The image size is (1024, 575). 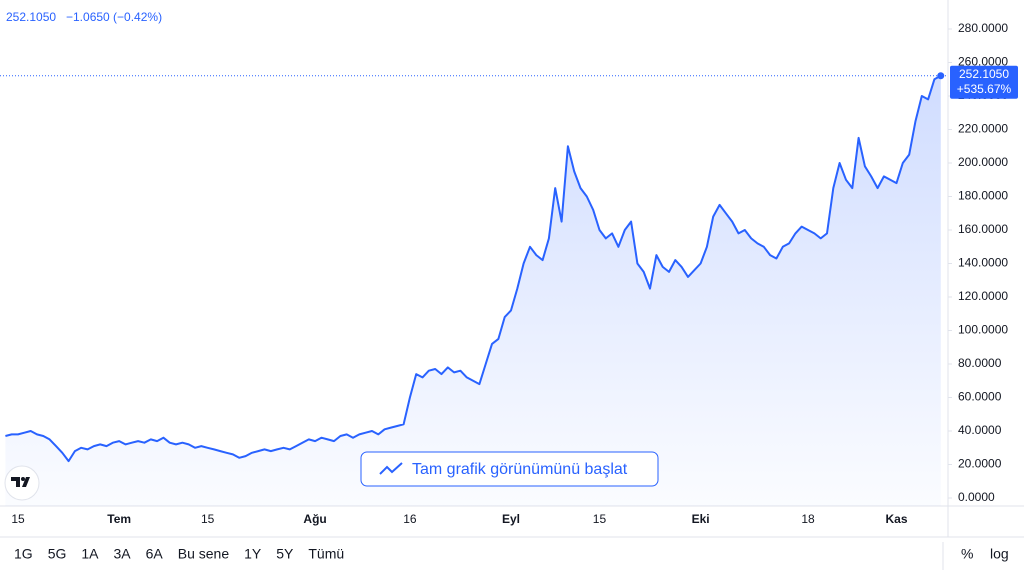 I want to click on y-tick-label: 120.0000, so click(x=983, y=296).